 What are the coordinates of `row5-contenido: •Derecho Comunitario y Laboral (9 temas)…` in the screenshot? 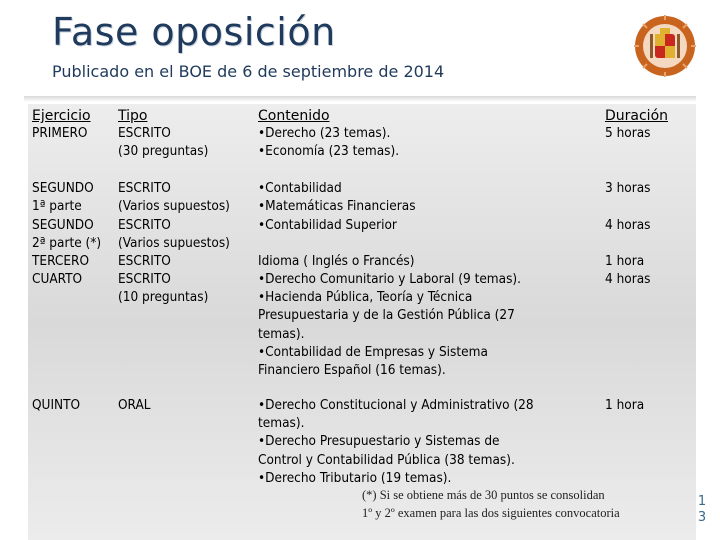 It's located at (389, 325).